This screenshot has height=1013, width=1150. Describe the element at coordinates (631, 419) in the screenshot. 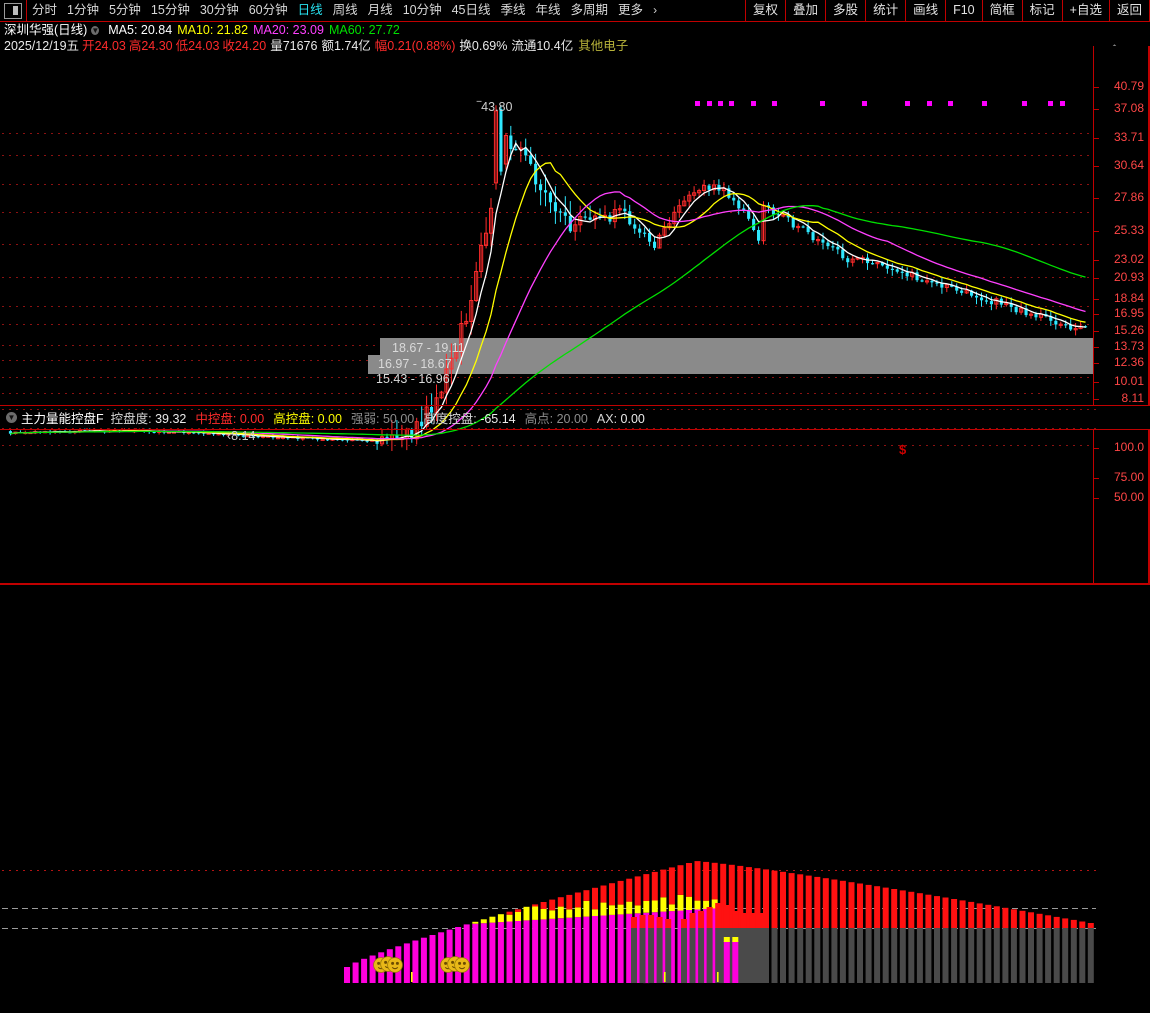

I see `indicator-field-value: 0.00` at that location.